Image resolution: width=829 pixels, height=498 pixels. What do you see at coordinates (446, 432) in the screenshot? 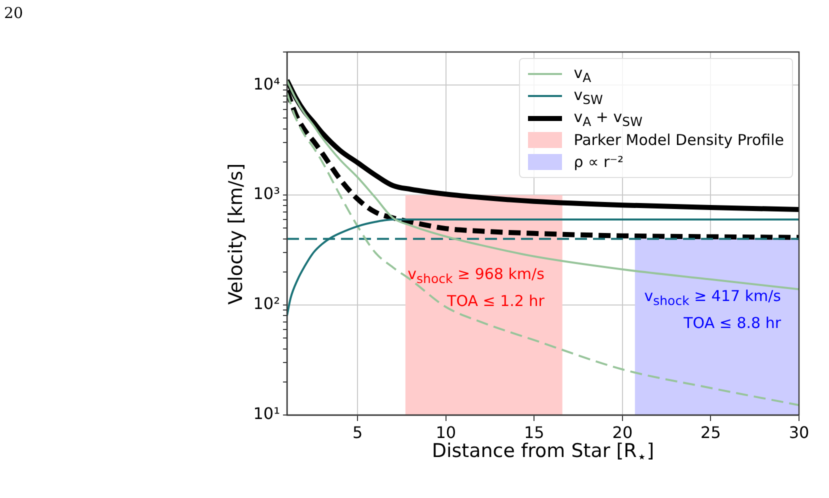
I see `x-tick-label: 10` at bounding box center [446, 432].